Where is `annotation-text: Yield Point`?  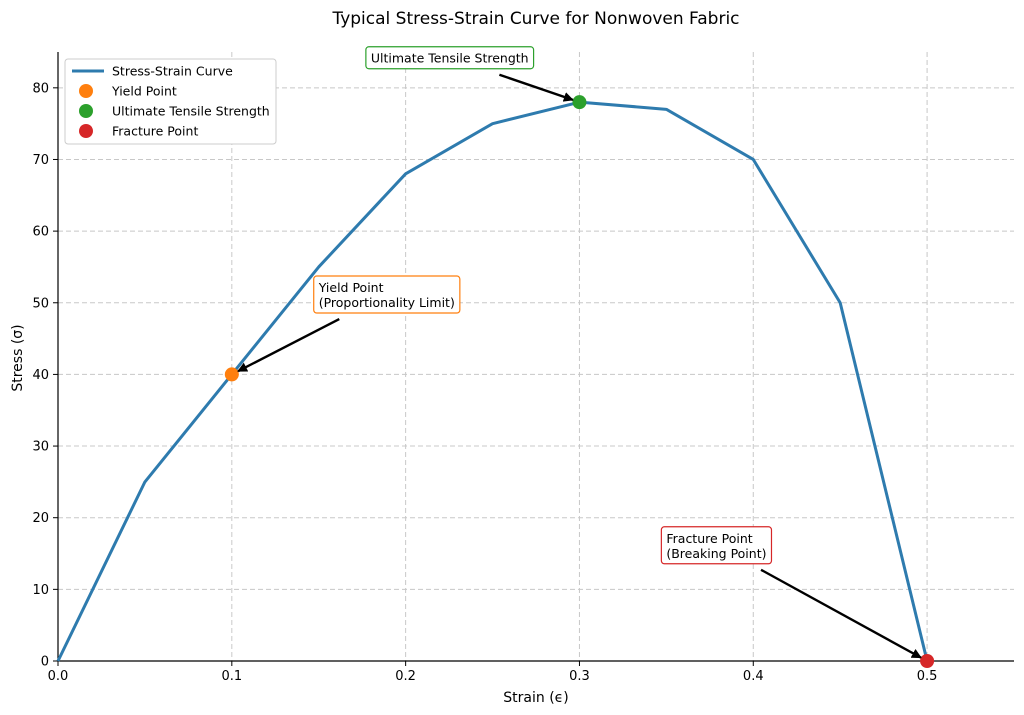 annotation-text: Yield Point is located at coordinates (351, 287).